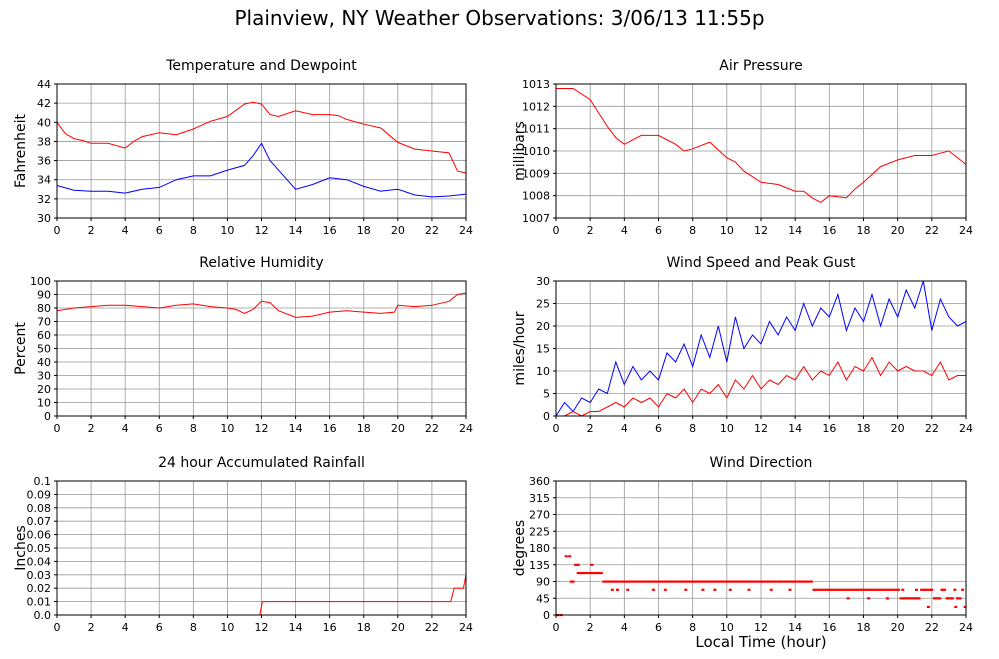 This screenshot has height=659, width=999. Describe the element at coordinates (466, 230) in the screenshot. I see `temp-xtick-label: 24` at that location.